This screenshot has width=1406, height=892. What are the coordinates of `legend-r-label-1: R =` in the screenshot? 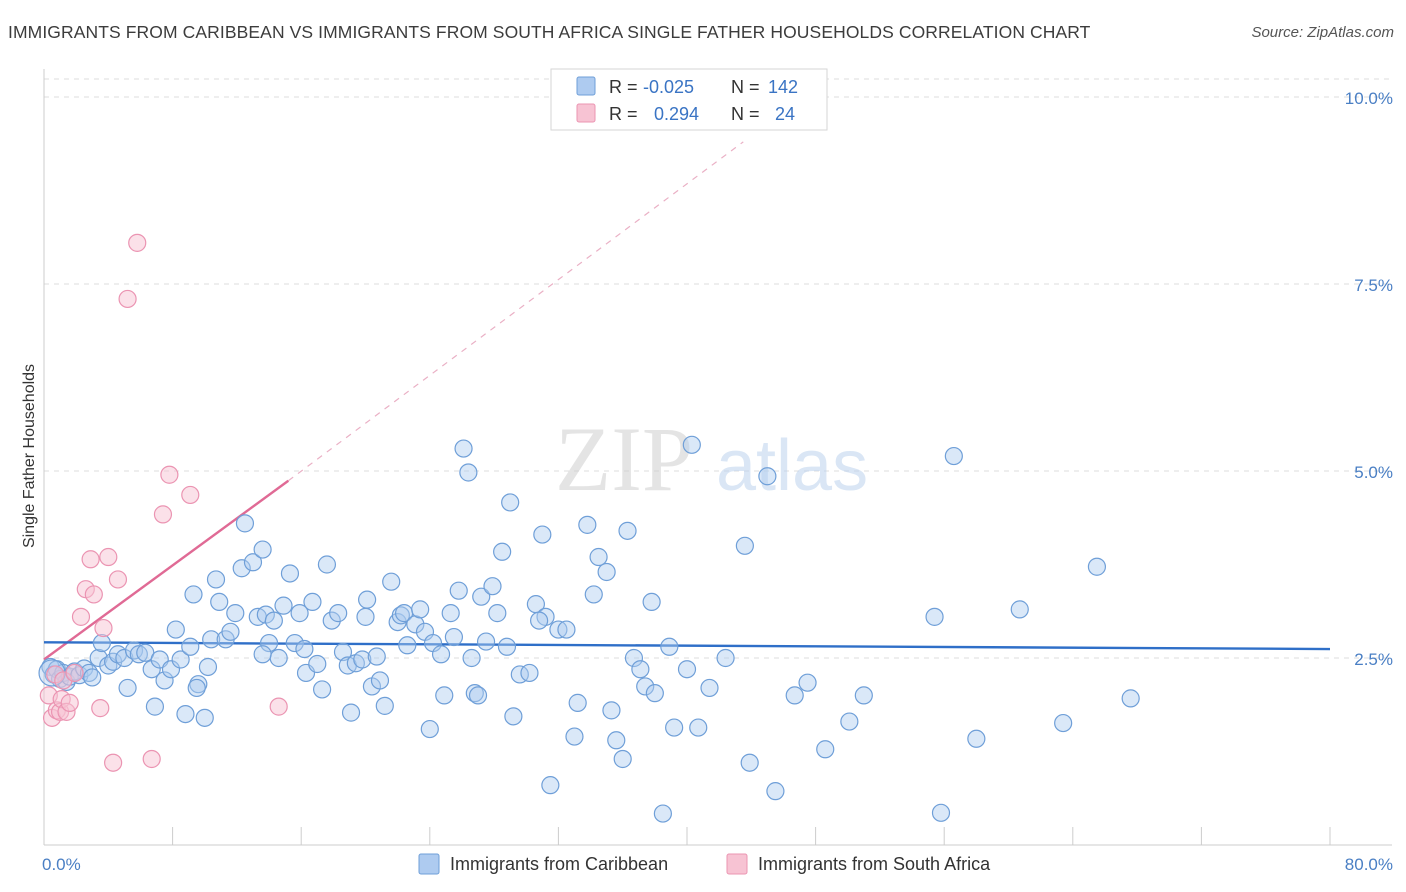 It's located at (623, 87).